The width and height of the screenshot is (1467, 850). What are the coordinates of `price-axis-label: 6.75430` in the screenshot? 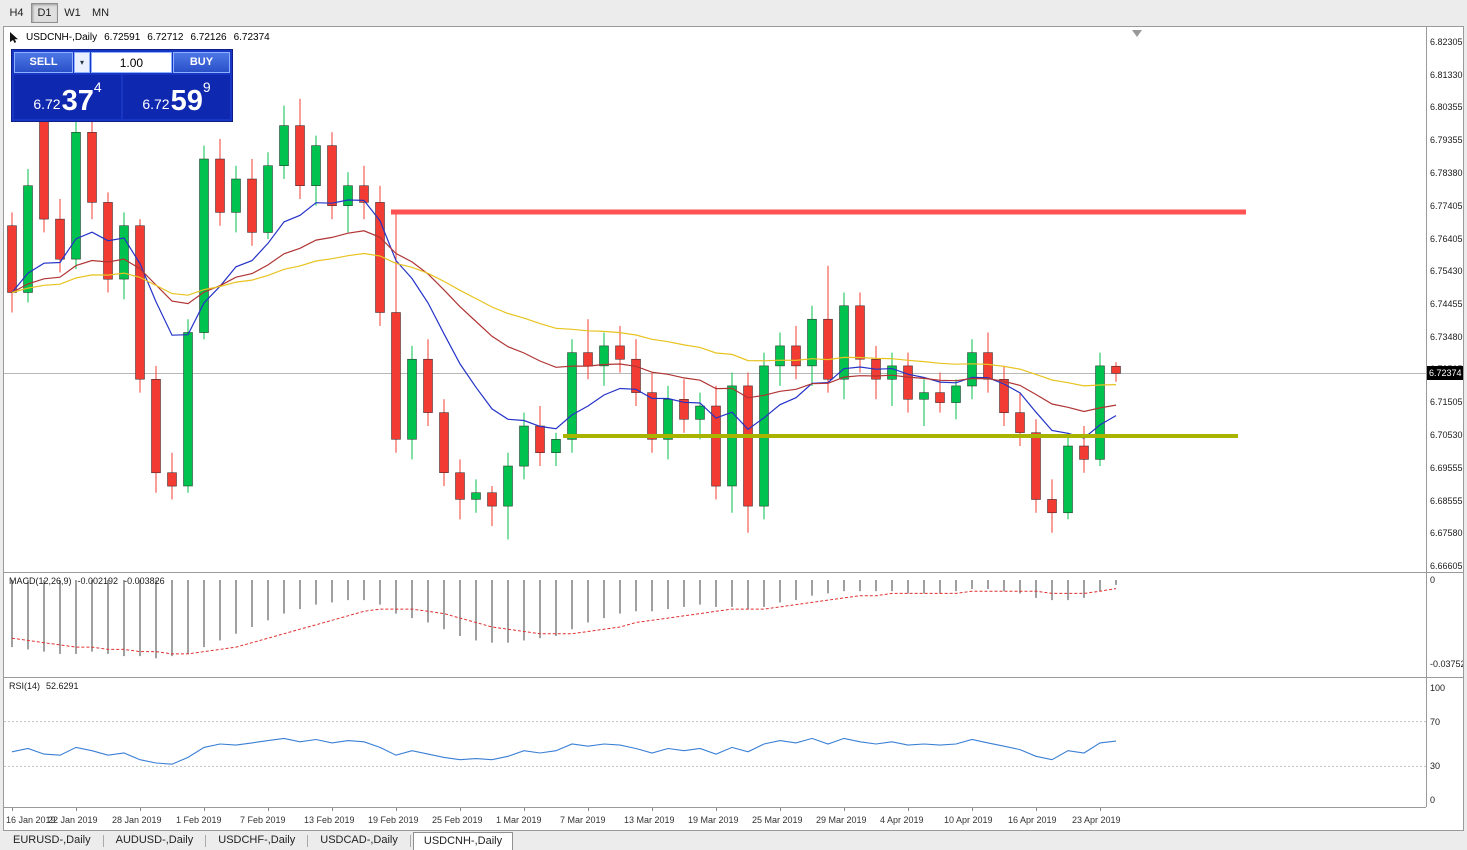 It's located at (1446, 271).